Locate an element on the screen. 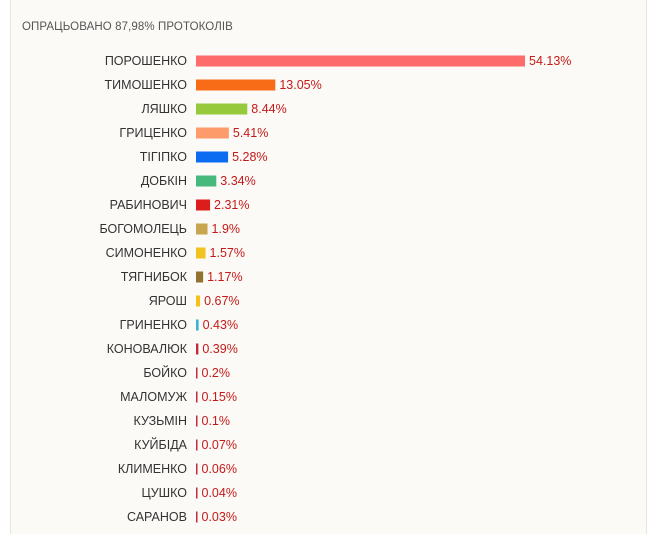  bar-row: ТИМОШЕНКО 13.05% is located at coordinates (213, 85).